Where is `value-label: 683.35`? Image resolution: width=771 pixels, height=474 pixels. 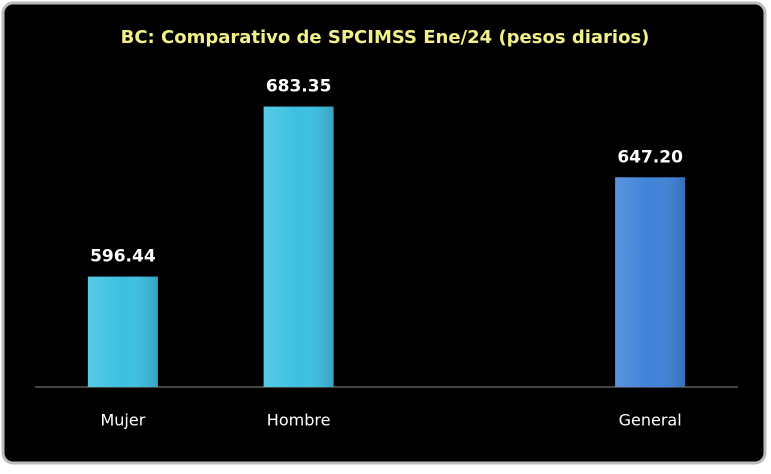 value-label: 683.35 is located at coordinates (299, 87).